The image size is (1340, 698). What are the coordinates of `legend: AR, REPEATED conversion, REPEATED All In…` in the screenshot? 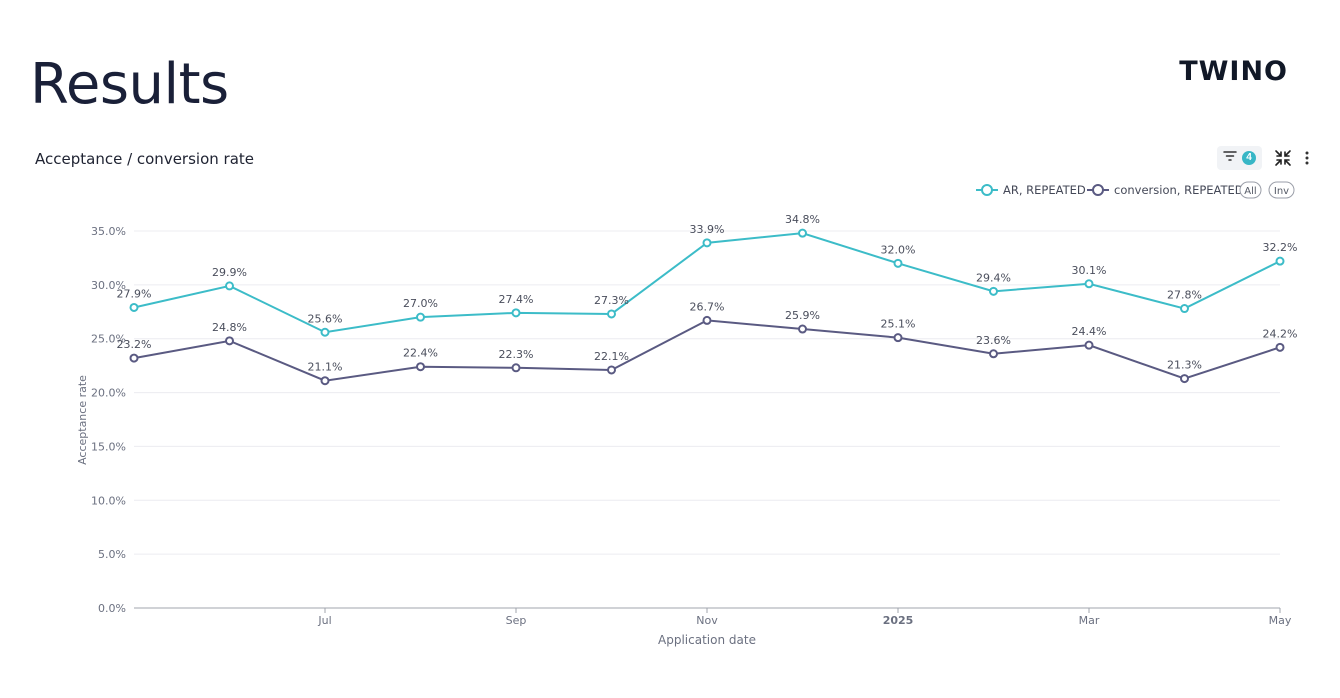 It's located at (1135, 190).